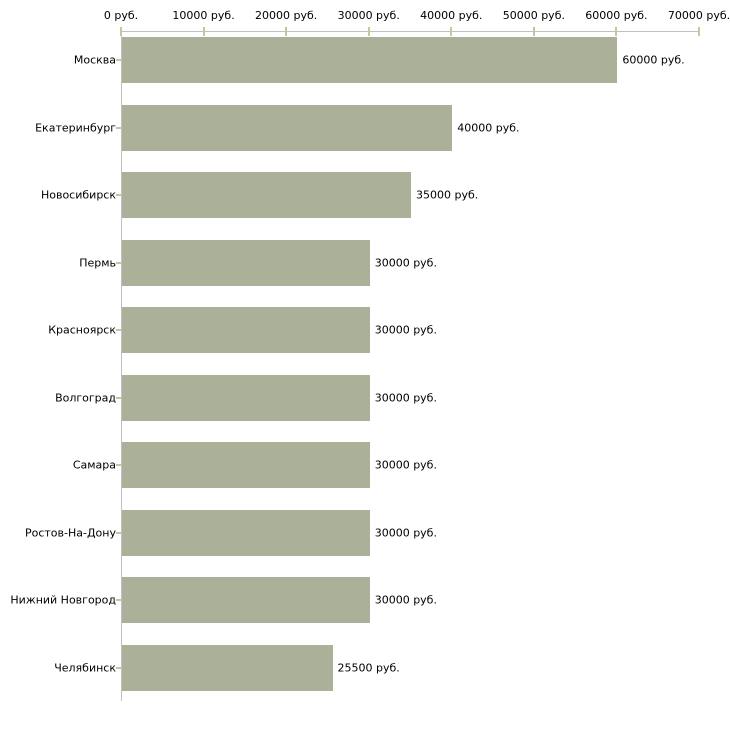  Describe the element at coordinates (447, 195) in the screenshot. I see `value-label: 35000 руб.` at that location.